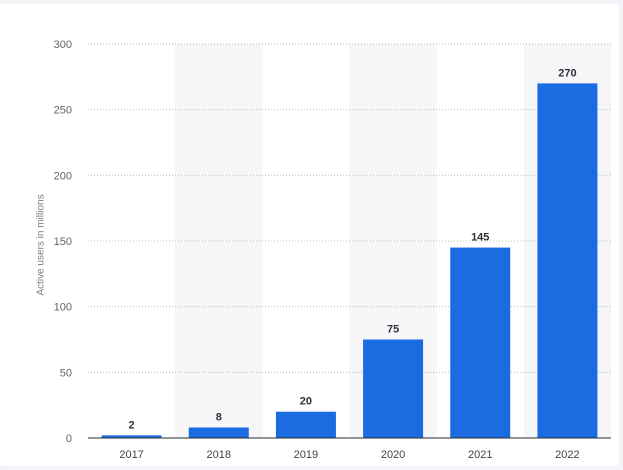  I want to click on bar-2020, so click(393, 388).